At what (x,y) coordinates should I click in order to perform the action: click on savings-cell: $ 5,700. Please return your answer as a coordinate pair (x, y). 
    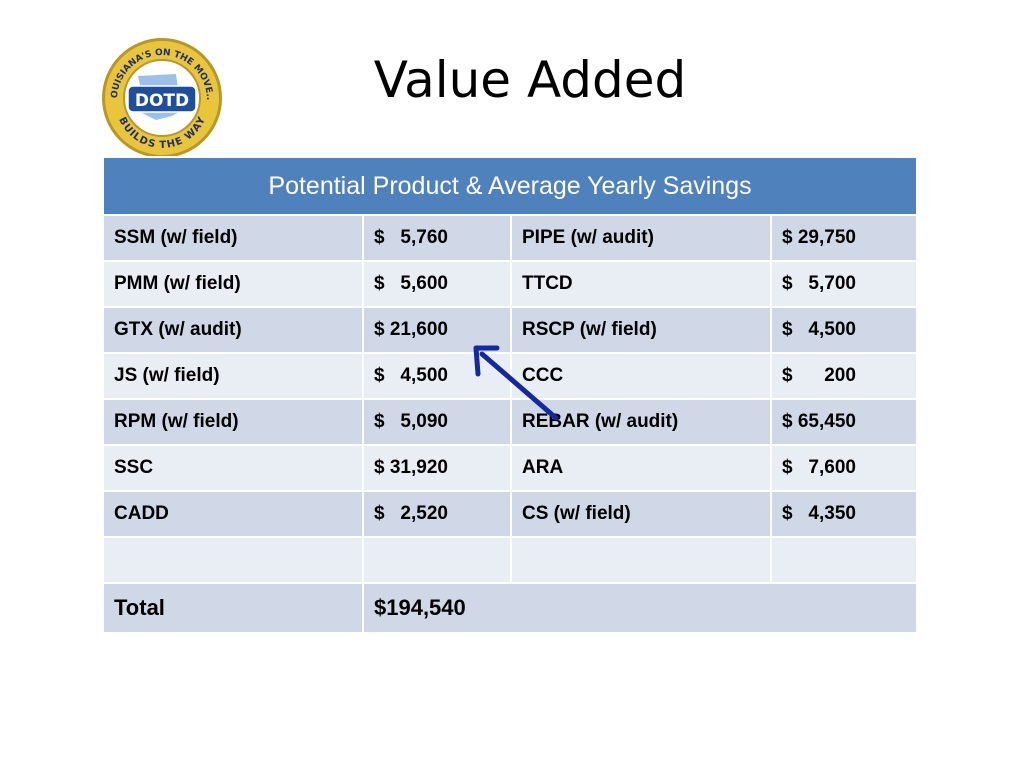
    Looking at the image, I should click on (844, 284).